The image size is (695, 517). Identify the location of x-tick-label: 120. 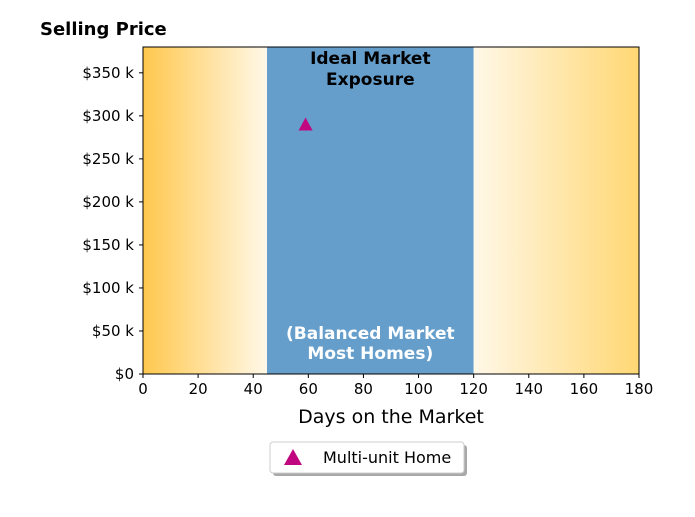
(473, 389).